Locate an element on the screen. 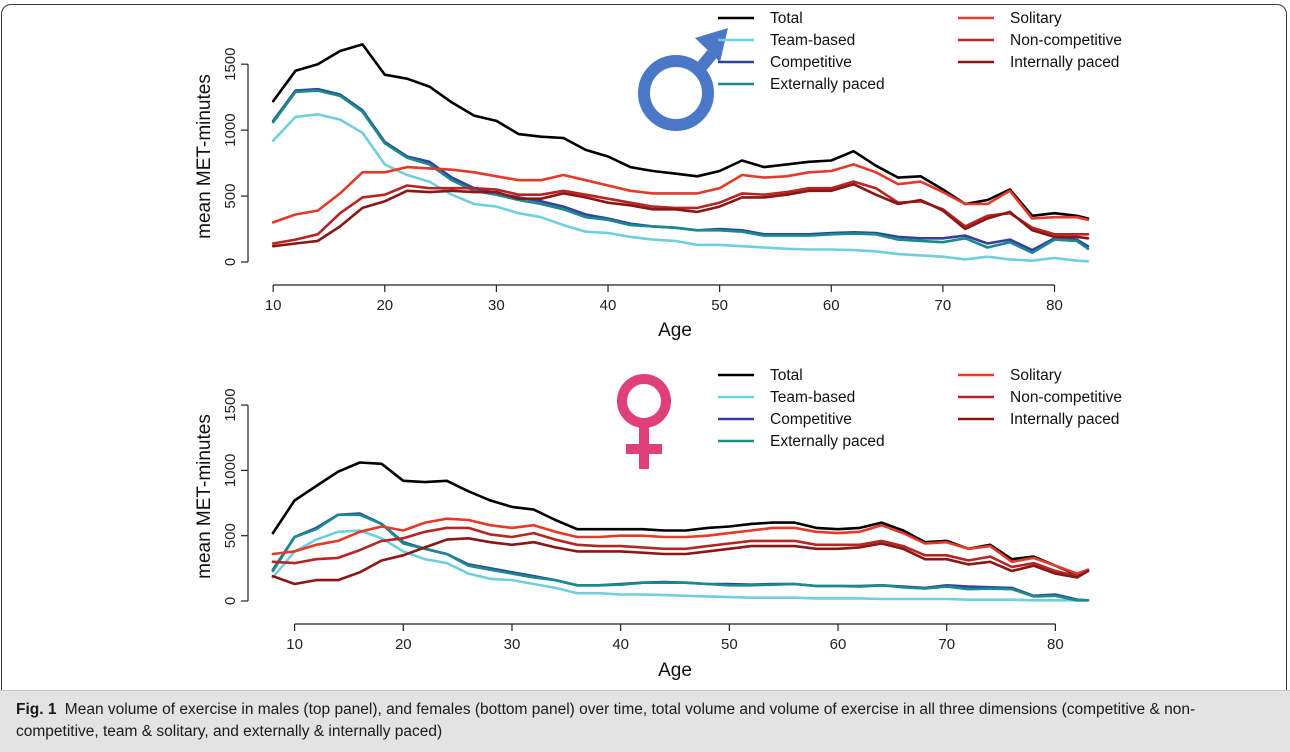  male-symbol is located at coordinates (683, 79).